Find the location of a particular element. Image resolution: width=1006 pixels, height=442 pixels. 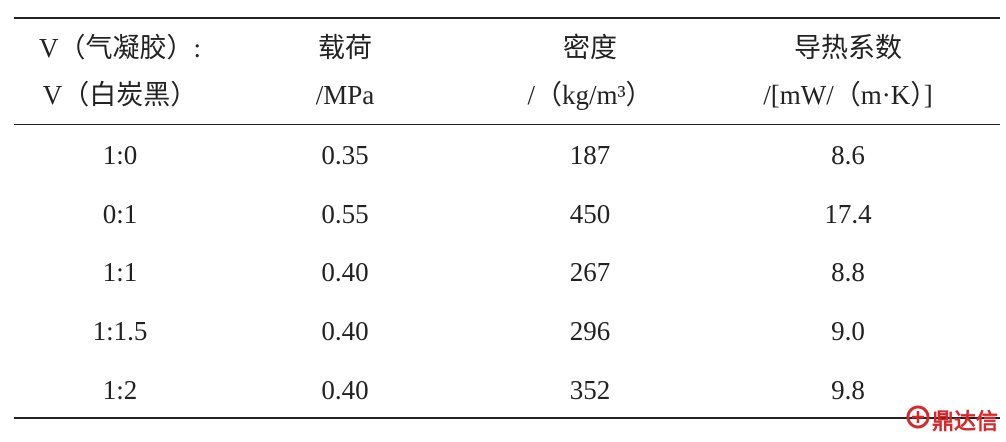

header-rule is located at coordinates (507, 124).